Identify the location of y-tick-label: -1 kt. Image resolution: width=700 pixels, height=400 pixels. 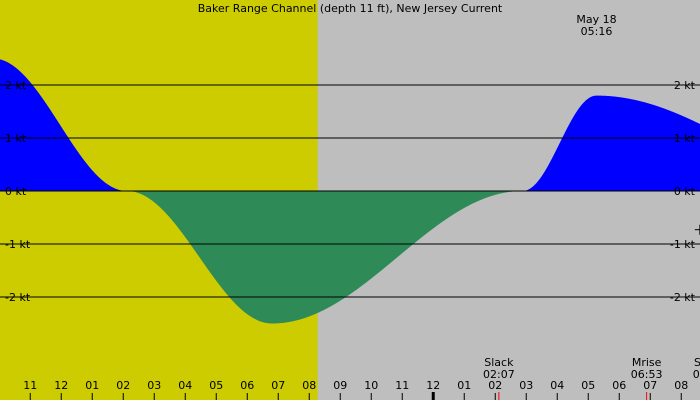
(18, 244).